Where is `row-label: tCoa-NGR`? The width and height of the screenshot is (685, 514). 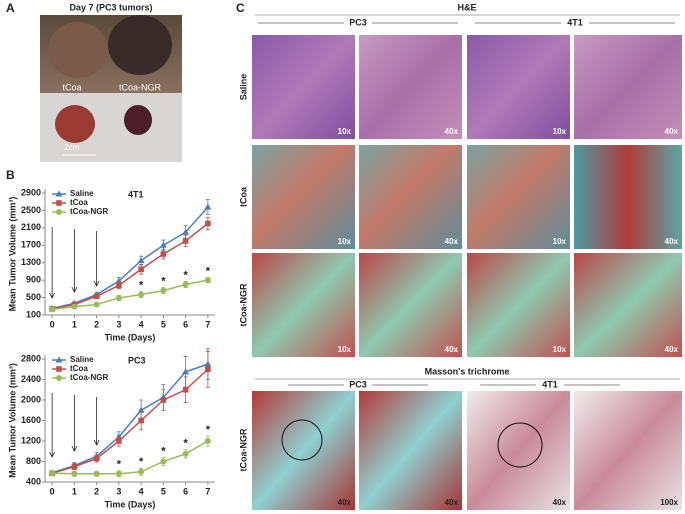
row-label: tCoa-NGR is located at coordinates (243, 449).